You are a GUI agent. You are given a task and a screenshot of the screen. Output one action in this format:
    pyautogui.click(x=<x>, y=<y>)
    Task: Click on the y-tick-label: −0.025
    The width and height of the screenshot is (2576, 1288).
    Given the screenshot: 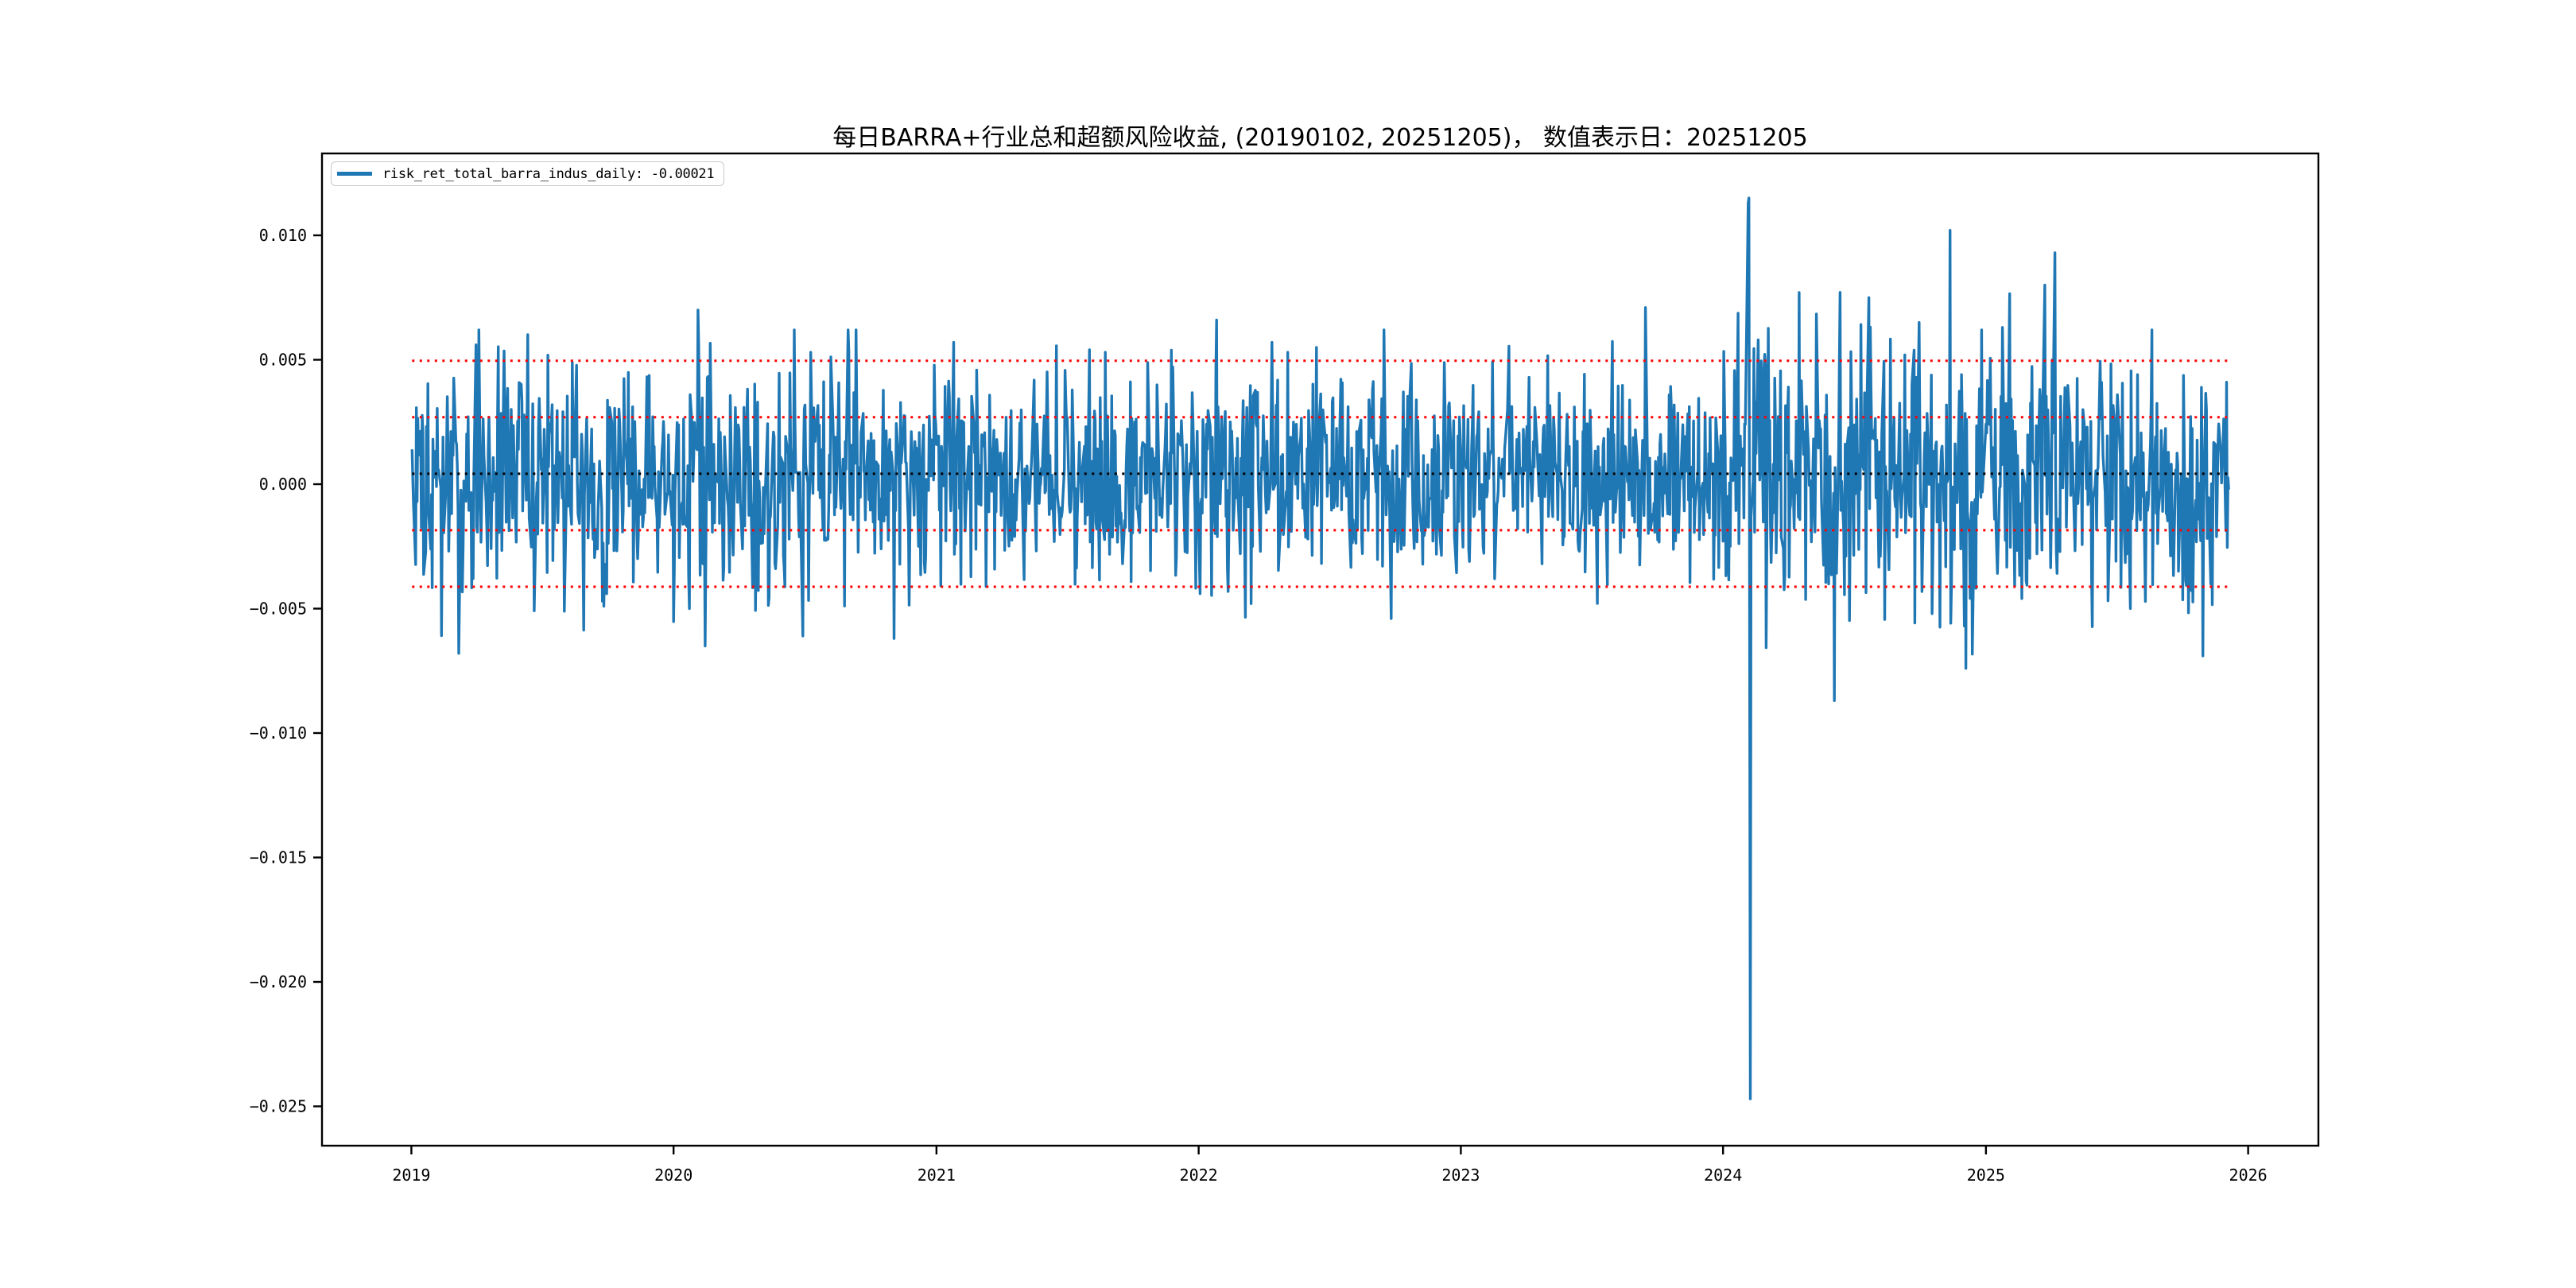 What is the action you would take?
    pyautogui.click(x=279, y=1106)
    